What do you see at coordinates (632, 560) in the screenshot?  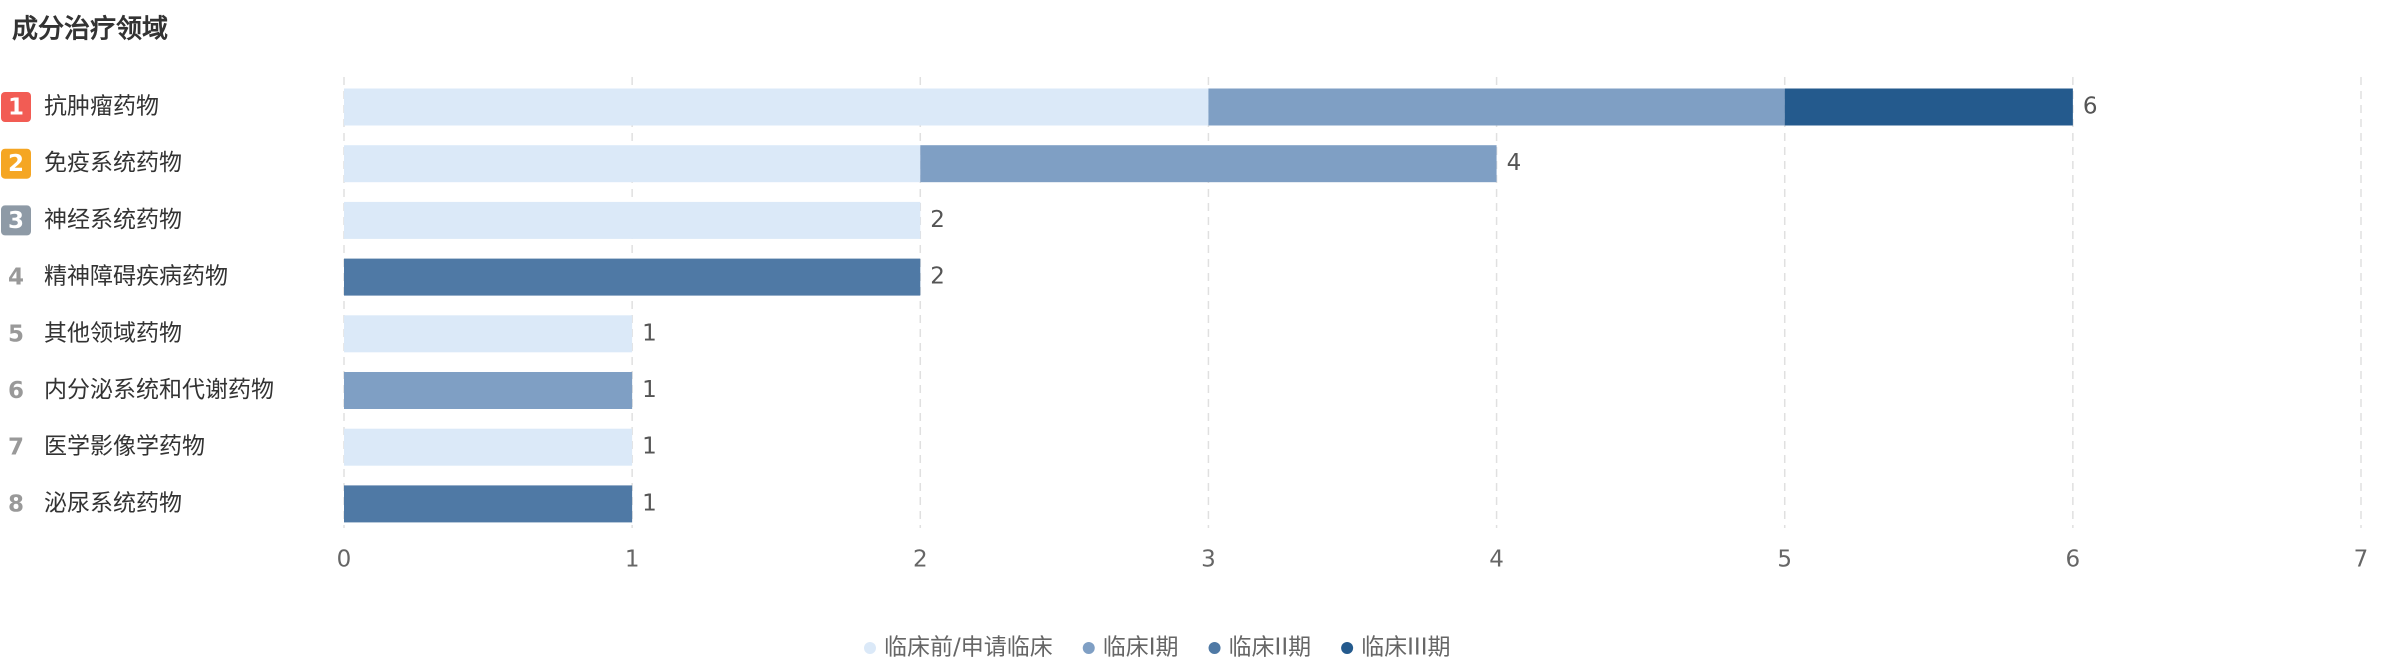 I see `x-tick-label: 1` at bounding box center [632, 560].